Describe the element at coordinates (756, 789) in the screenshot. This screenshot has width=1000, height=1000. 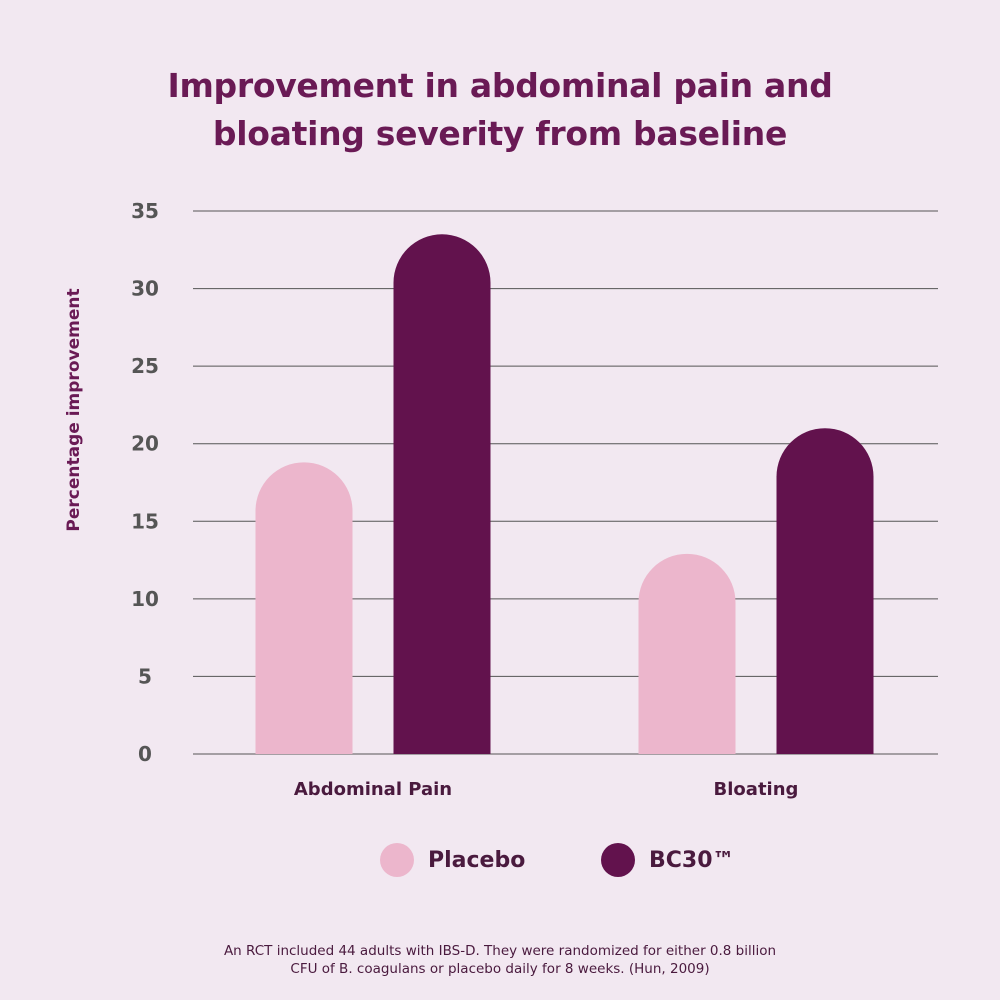
I see `x-category-label: Bloating` at that location.